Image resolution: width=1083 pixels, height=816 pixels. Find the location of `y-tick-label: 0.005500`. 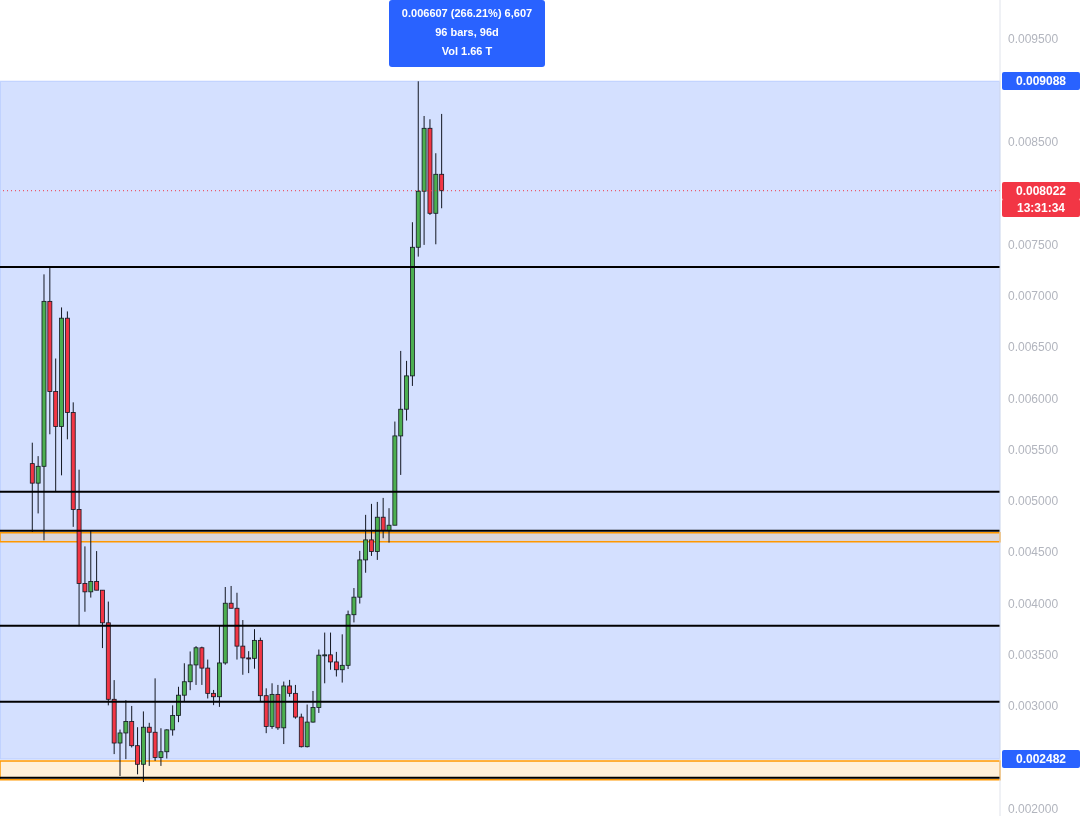

y-tick-label: 0.005500 is located at coordinates (1033, 449).